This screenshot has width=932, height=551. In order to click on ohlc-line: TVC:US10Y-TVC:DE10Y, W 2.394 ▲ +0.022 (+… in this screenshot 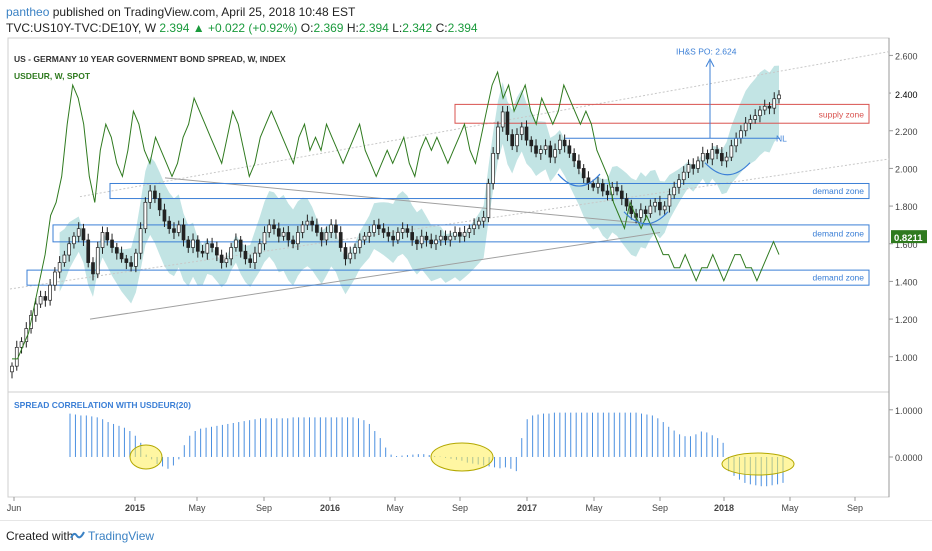, I will do `click(242, 28)`.